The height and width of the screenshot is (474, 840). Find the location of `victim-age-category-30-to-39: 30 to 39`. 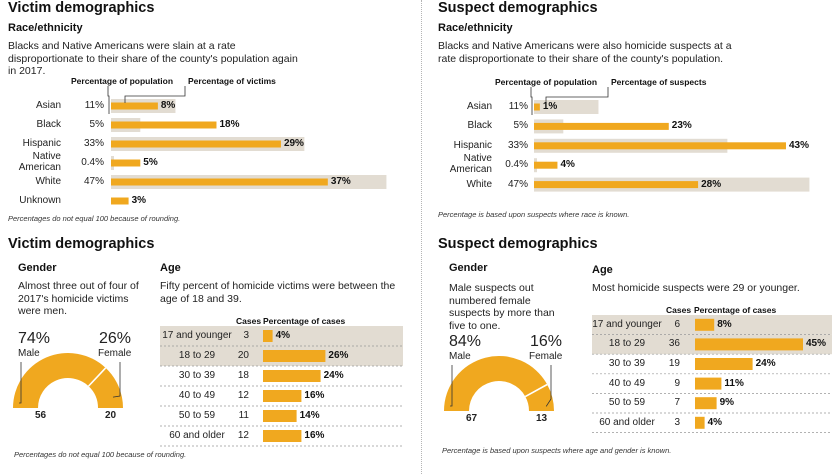

victim-age-category-30-to-39: 30 to 39 is located at coordinates (197, 375).